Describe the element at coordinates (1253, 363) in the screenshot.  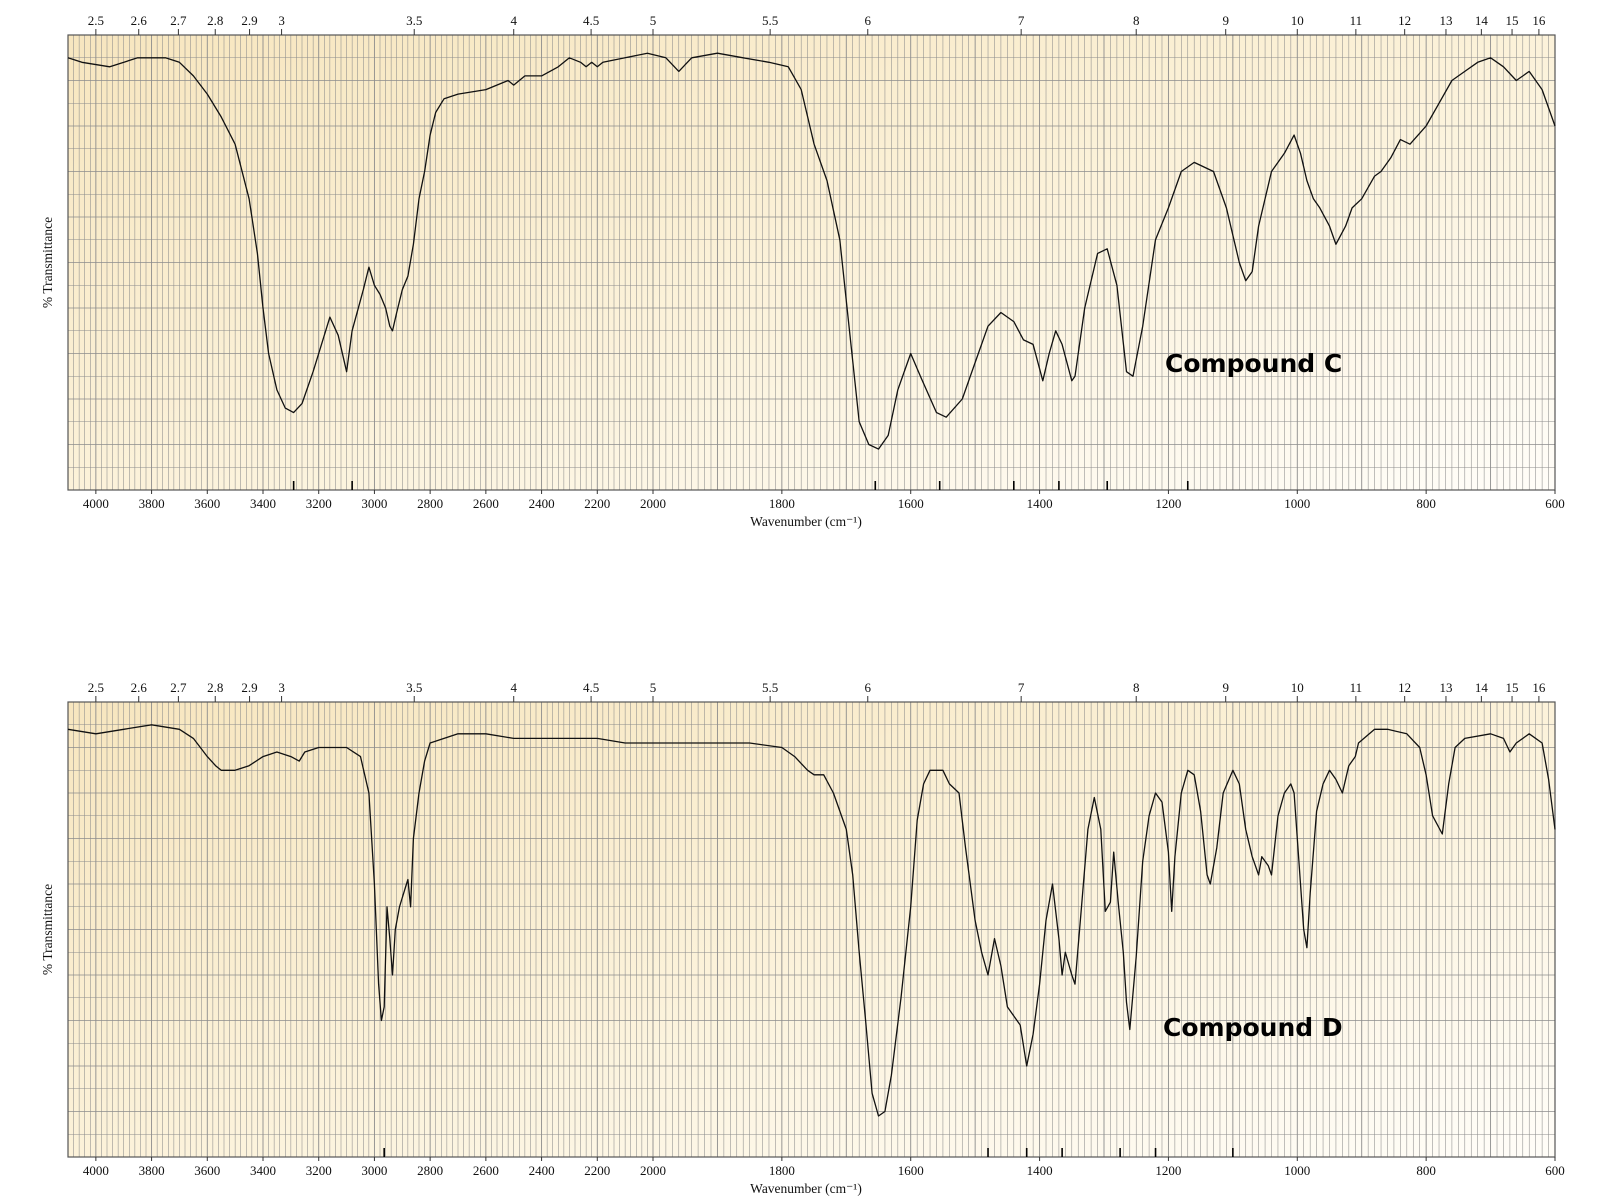
I see `compound-label: Compound C` at that location.